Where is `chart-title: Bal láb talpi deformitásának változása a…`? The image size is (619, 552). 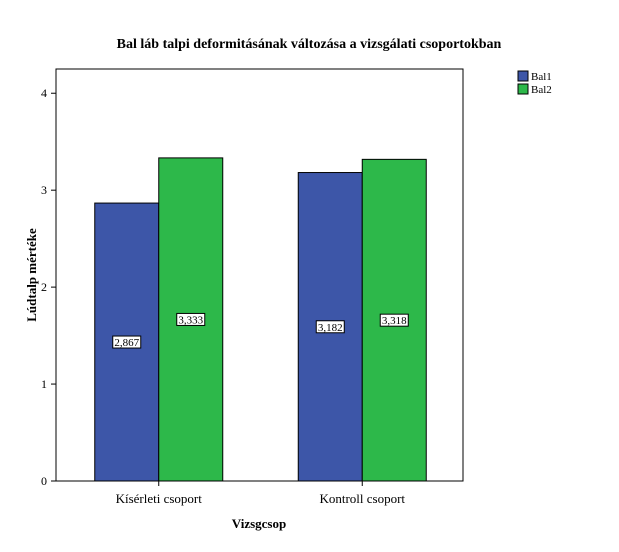 chart-title: Bal láb talpi deformitásának változása a… is located at coordinates (309, 44).